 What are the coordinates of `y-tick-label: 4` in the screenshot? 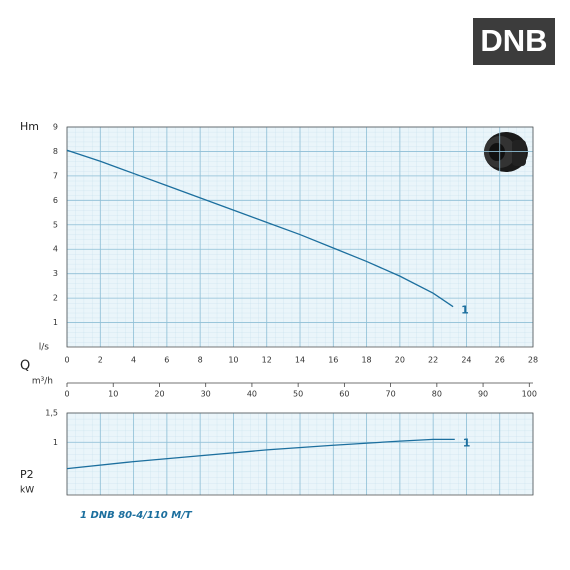 It's located at (55, 249).